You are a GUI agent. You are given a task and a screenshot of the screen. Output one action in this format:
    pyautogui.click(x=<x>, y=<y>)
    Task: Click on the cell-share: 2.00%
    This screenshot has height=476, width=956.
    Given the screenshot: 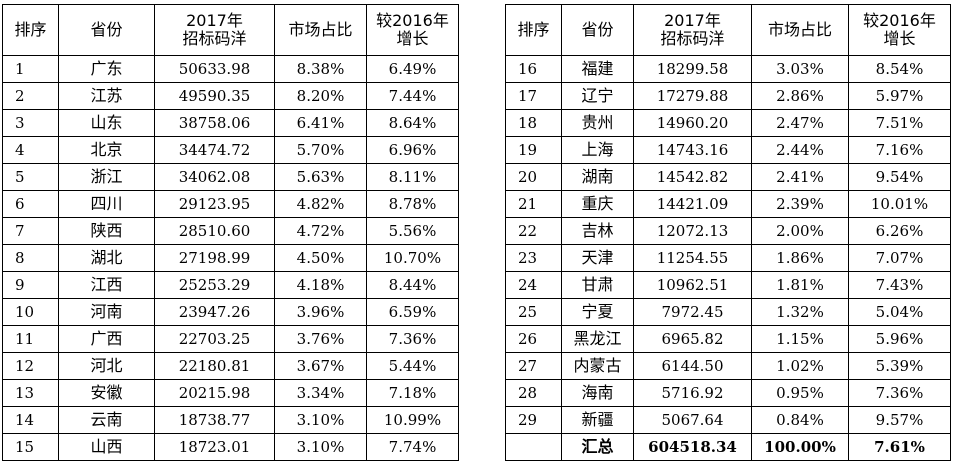 What is the action you would take?
    pyautogui.click(x=800, y=231)
    